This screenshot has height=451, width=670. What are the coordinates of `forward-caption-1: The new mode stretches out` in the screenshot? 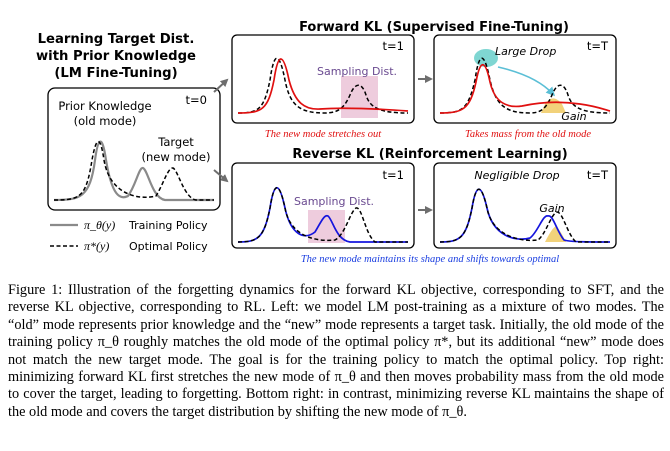 It's located at (323, 134).